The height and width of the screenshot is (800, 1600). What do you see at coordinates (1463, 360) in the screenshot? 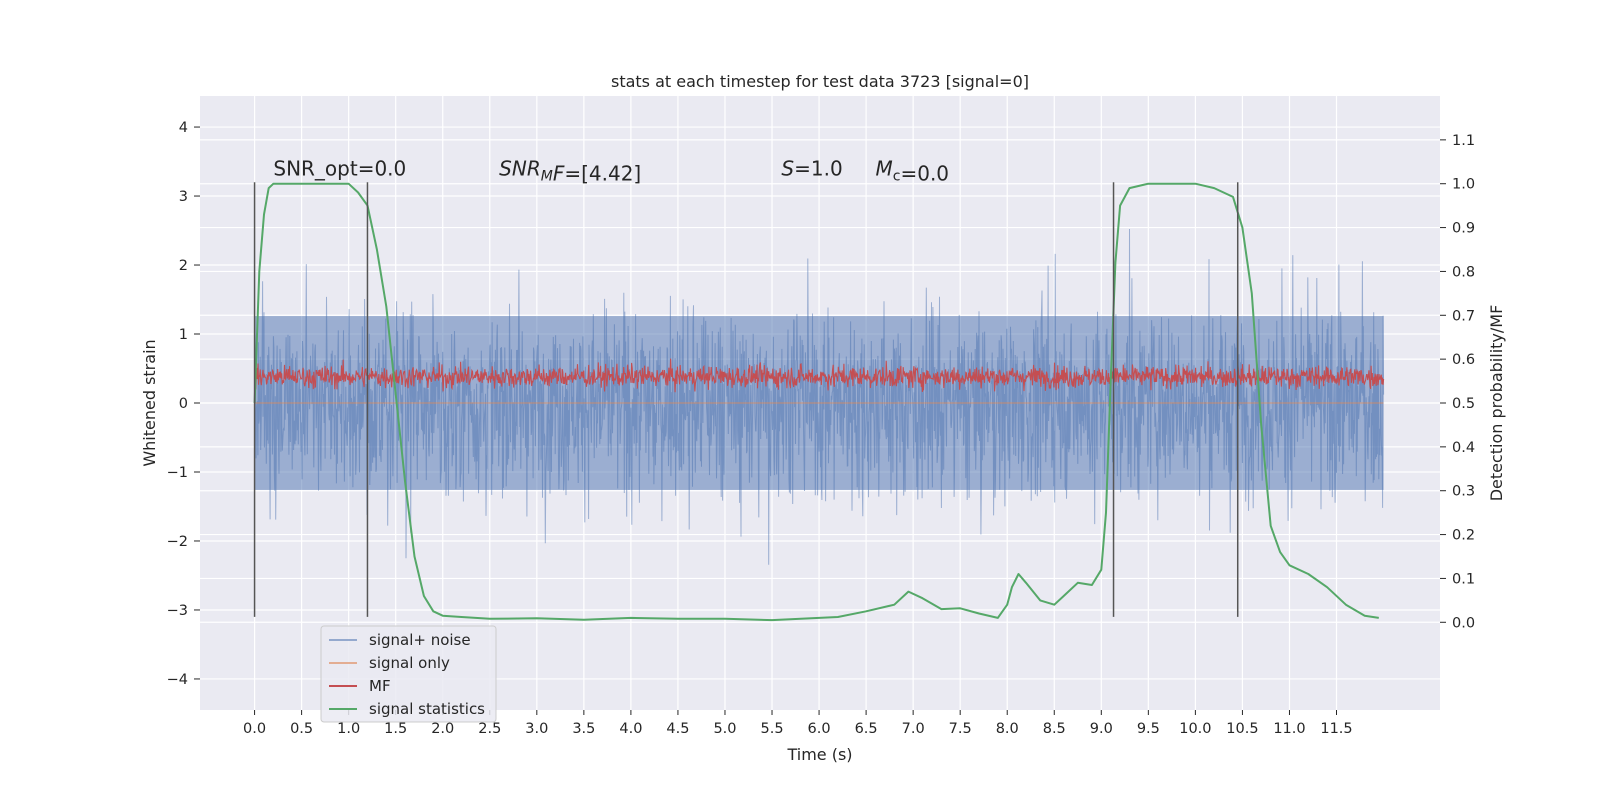
I see `y-right-tick-label: 0.6` at bounding box center [1463, 360].